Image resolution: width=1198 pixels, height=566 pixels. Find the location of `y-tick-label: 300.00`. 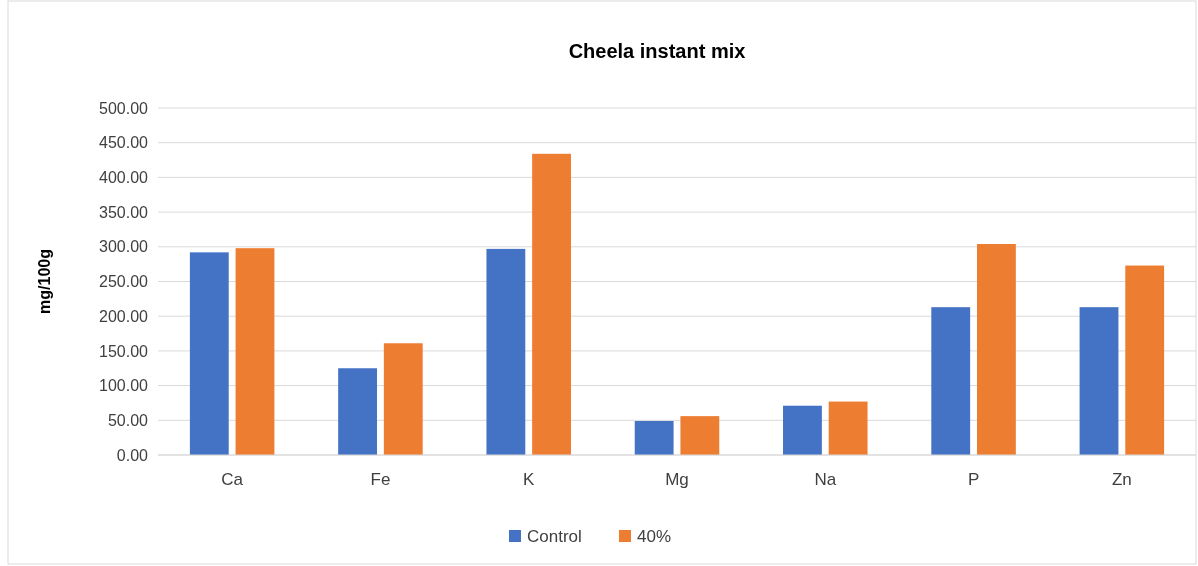

y-tick-label: 300.00 is located at coordinates (124, 247).